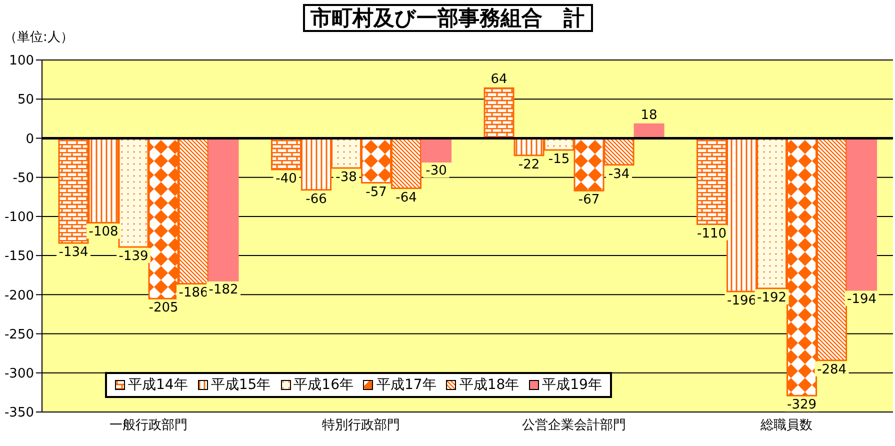  Describe the element at coordinates (193, 293) in the screenshot. I see `data-label: -186` at that location.